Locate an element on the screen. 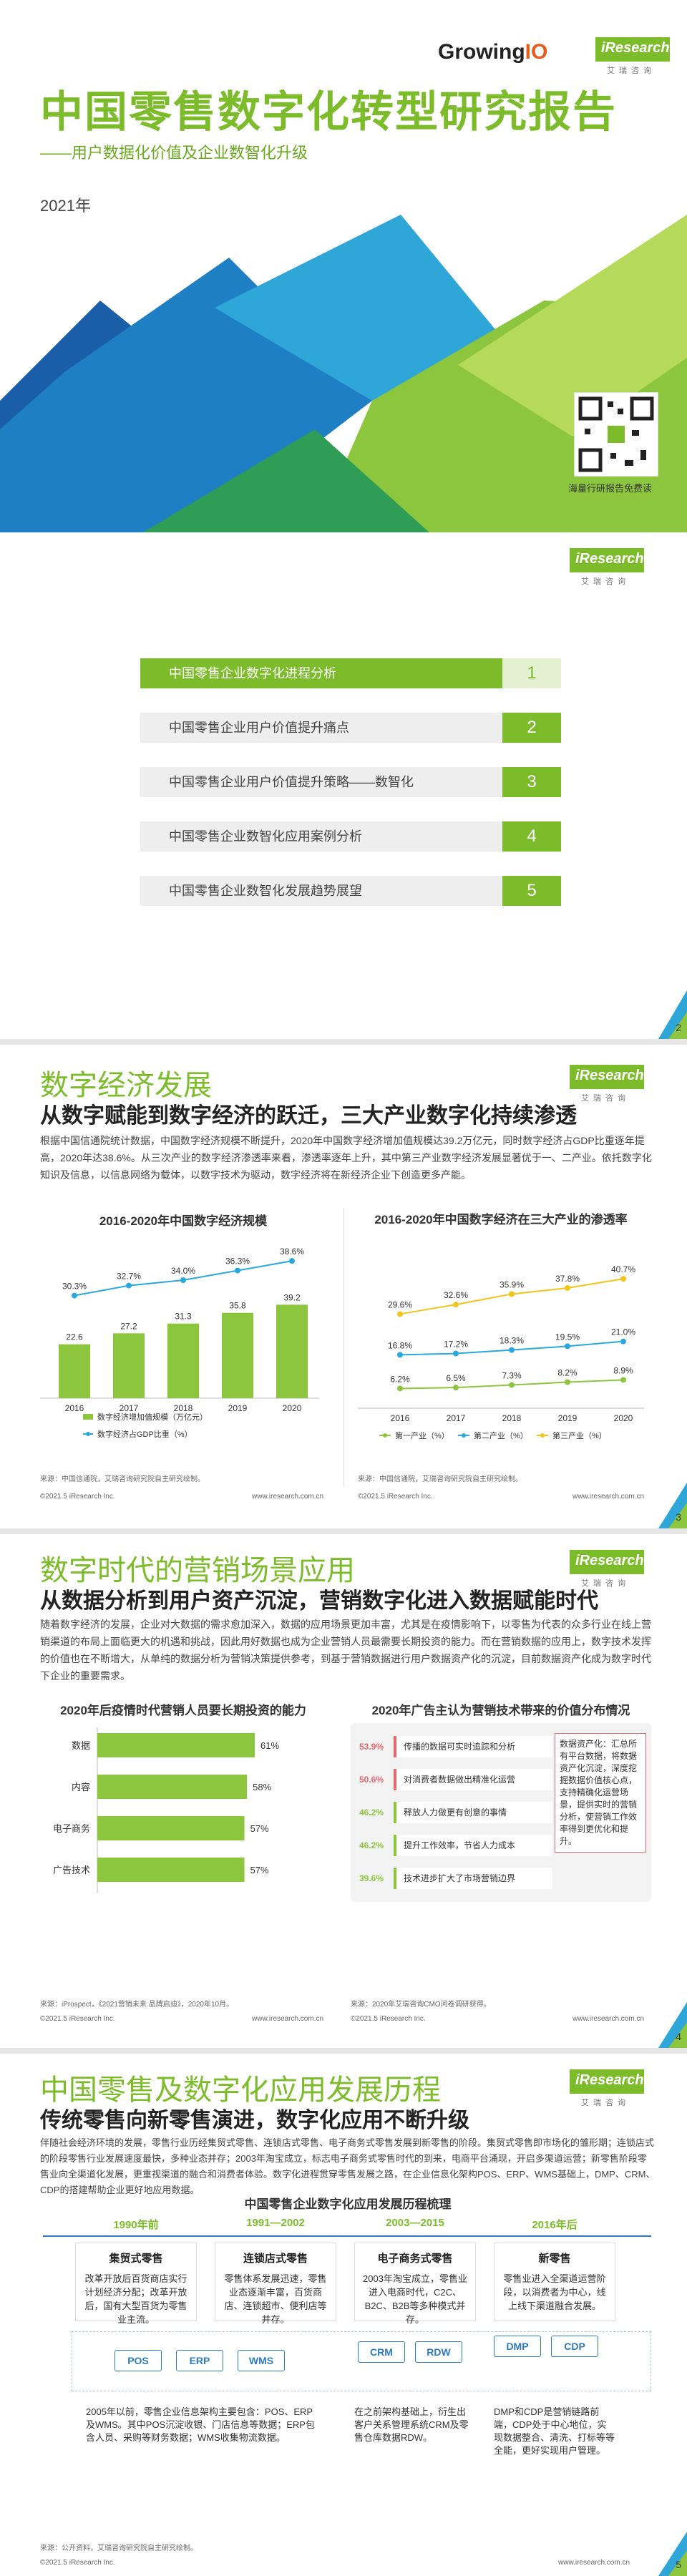 This screenshot has width=687, height=2576. system-tag-crm: CRM is located at coordinates (381, 2352).